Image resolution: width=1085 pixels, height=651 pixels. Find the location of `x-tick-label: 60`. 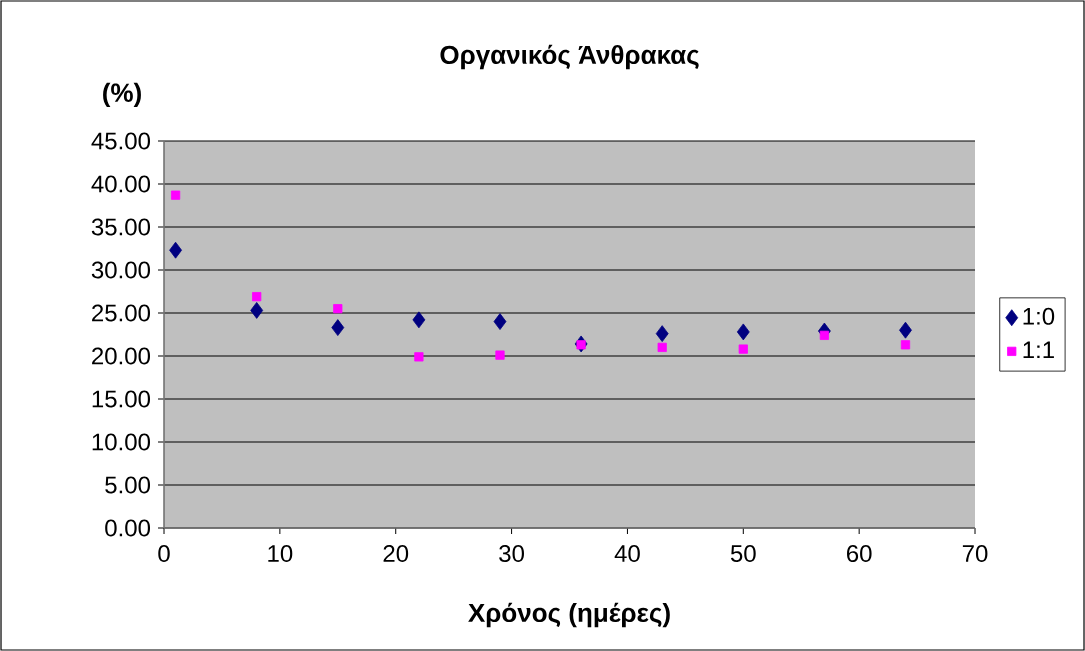

x-tick-label: 60 is located at coordinates (859, 554).